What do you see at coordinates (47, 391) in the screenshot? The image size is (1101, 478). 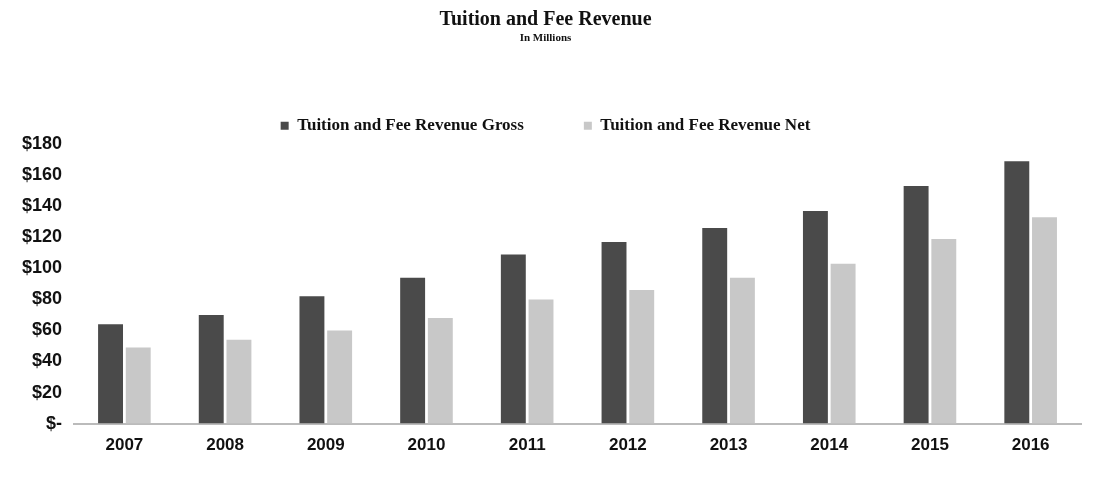 I see `y-tick-label: $20` at bounding box center [47, 391].